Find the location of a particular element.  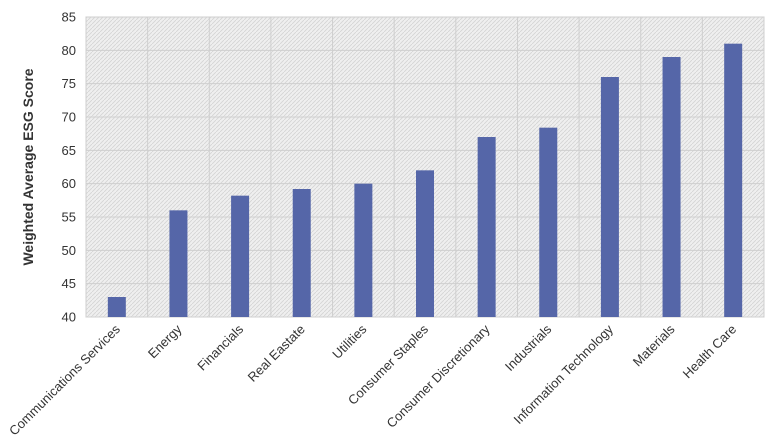

x-tick-label: Financials is located at coordinates (220, 347).